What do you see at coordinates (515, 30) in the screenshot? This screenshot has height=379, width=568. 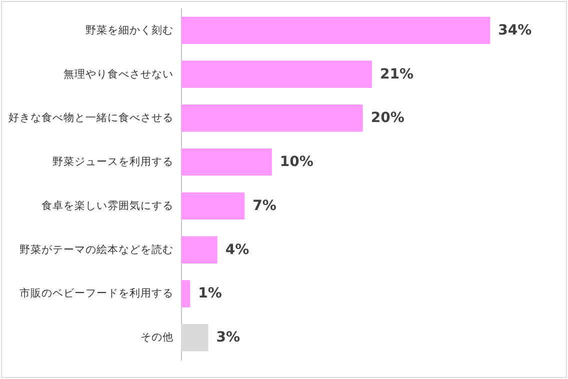 I see `data-label: 34%` at bounding box center [515, 30].